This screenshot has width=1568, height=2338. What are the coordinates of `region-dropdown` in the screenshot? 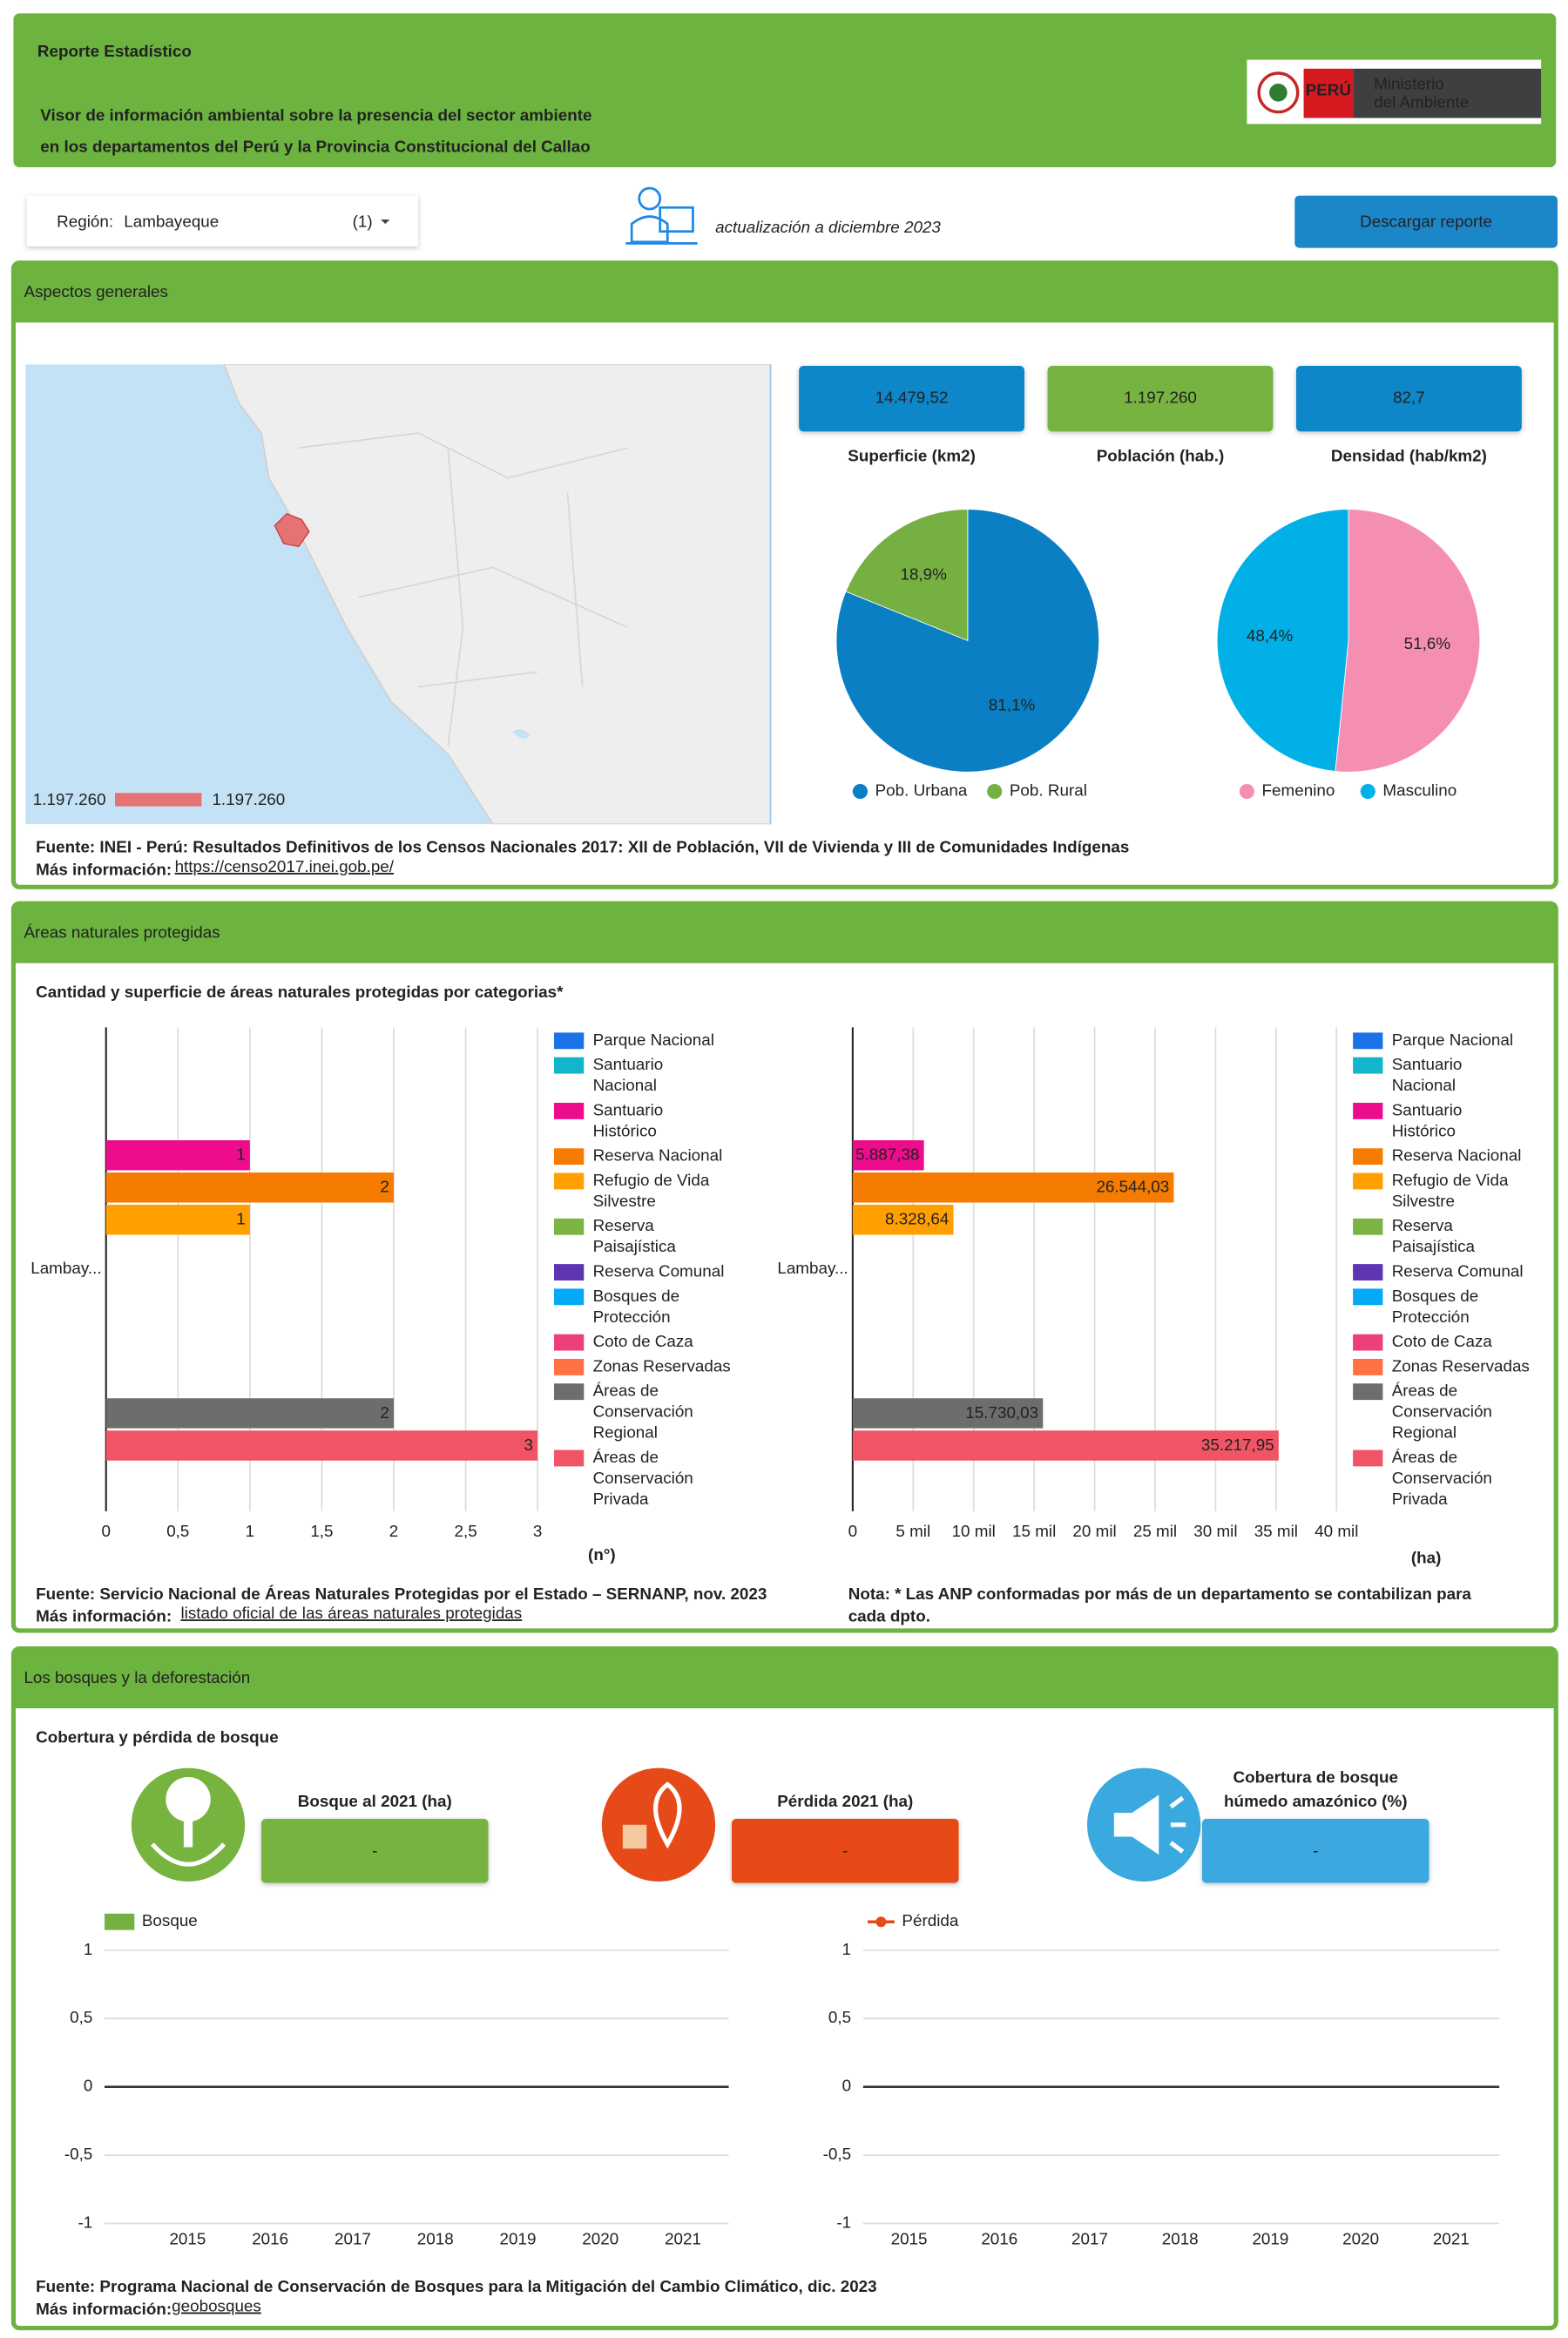 It's located at (222, 221).